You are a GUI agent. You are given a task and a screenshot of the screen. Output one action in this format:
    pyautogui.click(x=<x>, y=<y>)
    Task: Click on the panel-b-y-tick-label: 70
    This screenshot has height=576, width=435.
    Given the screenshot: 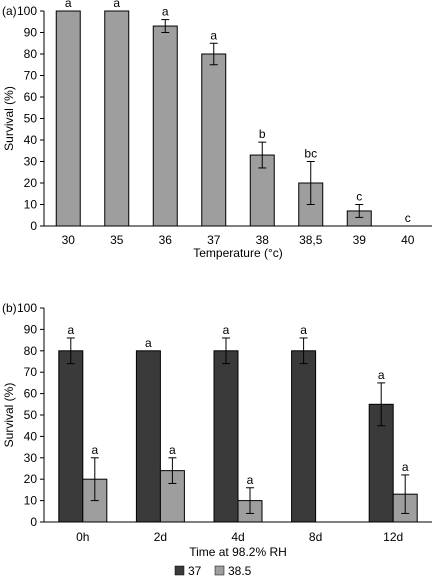 What is the action you would take?
    pyautogui.click(x=31, y=372)
    